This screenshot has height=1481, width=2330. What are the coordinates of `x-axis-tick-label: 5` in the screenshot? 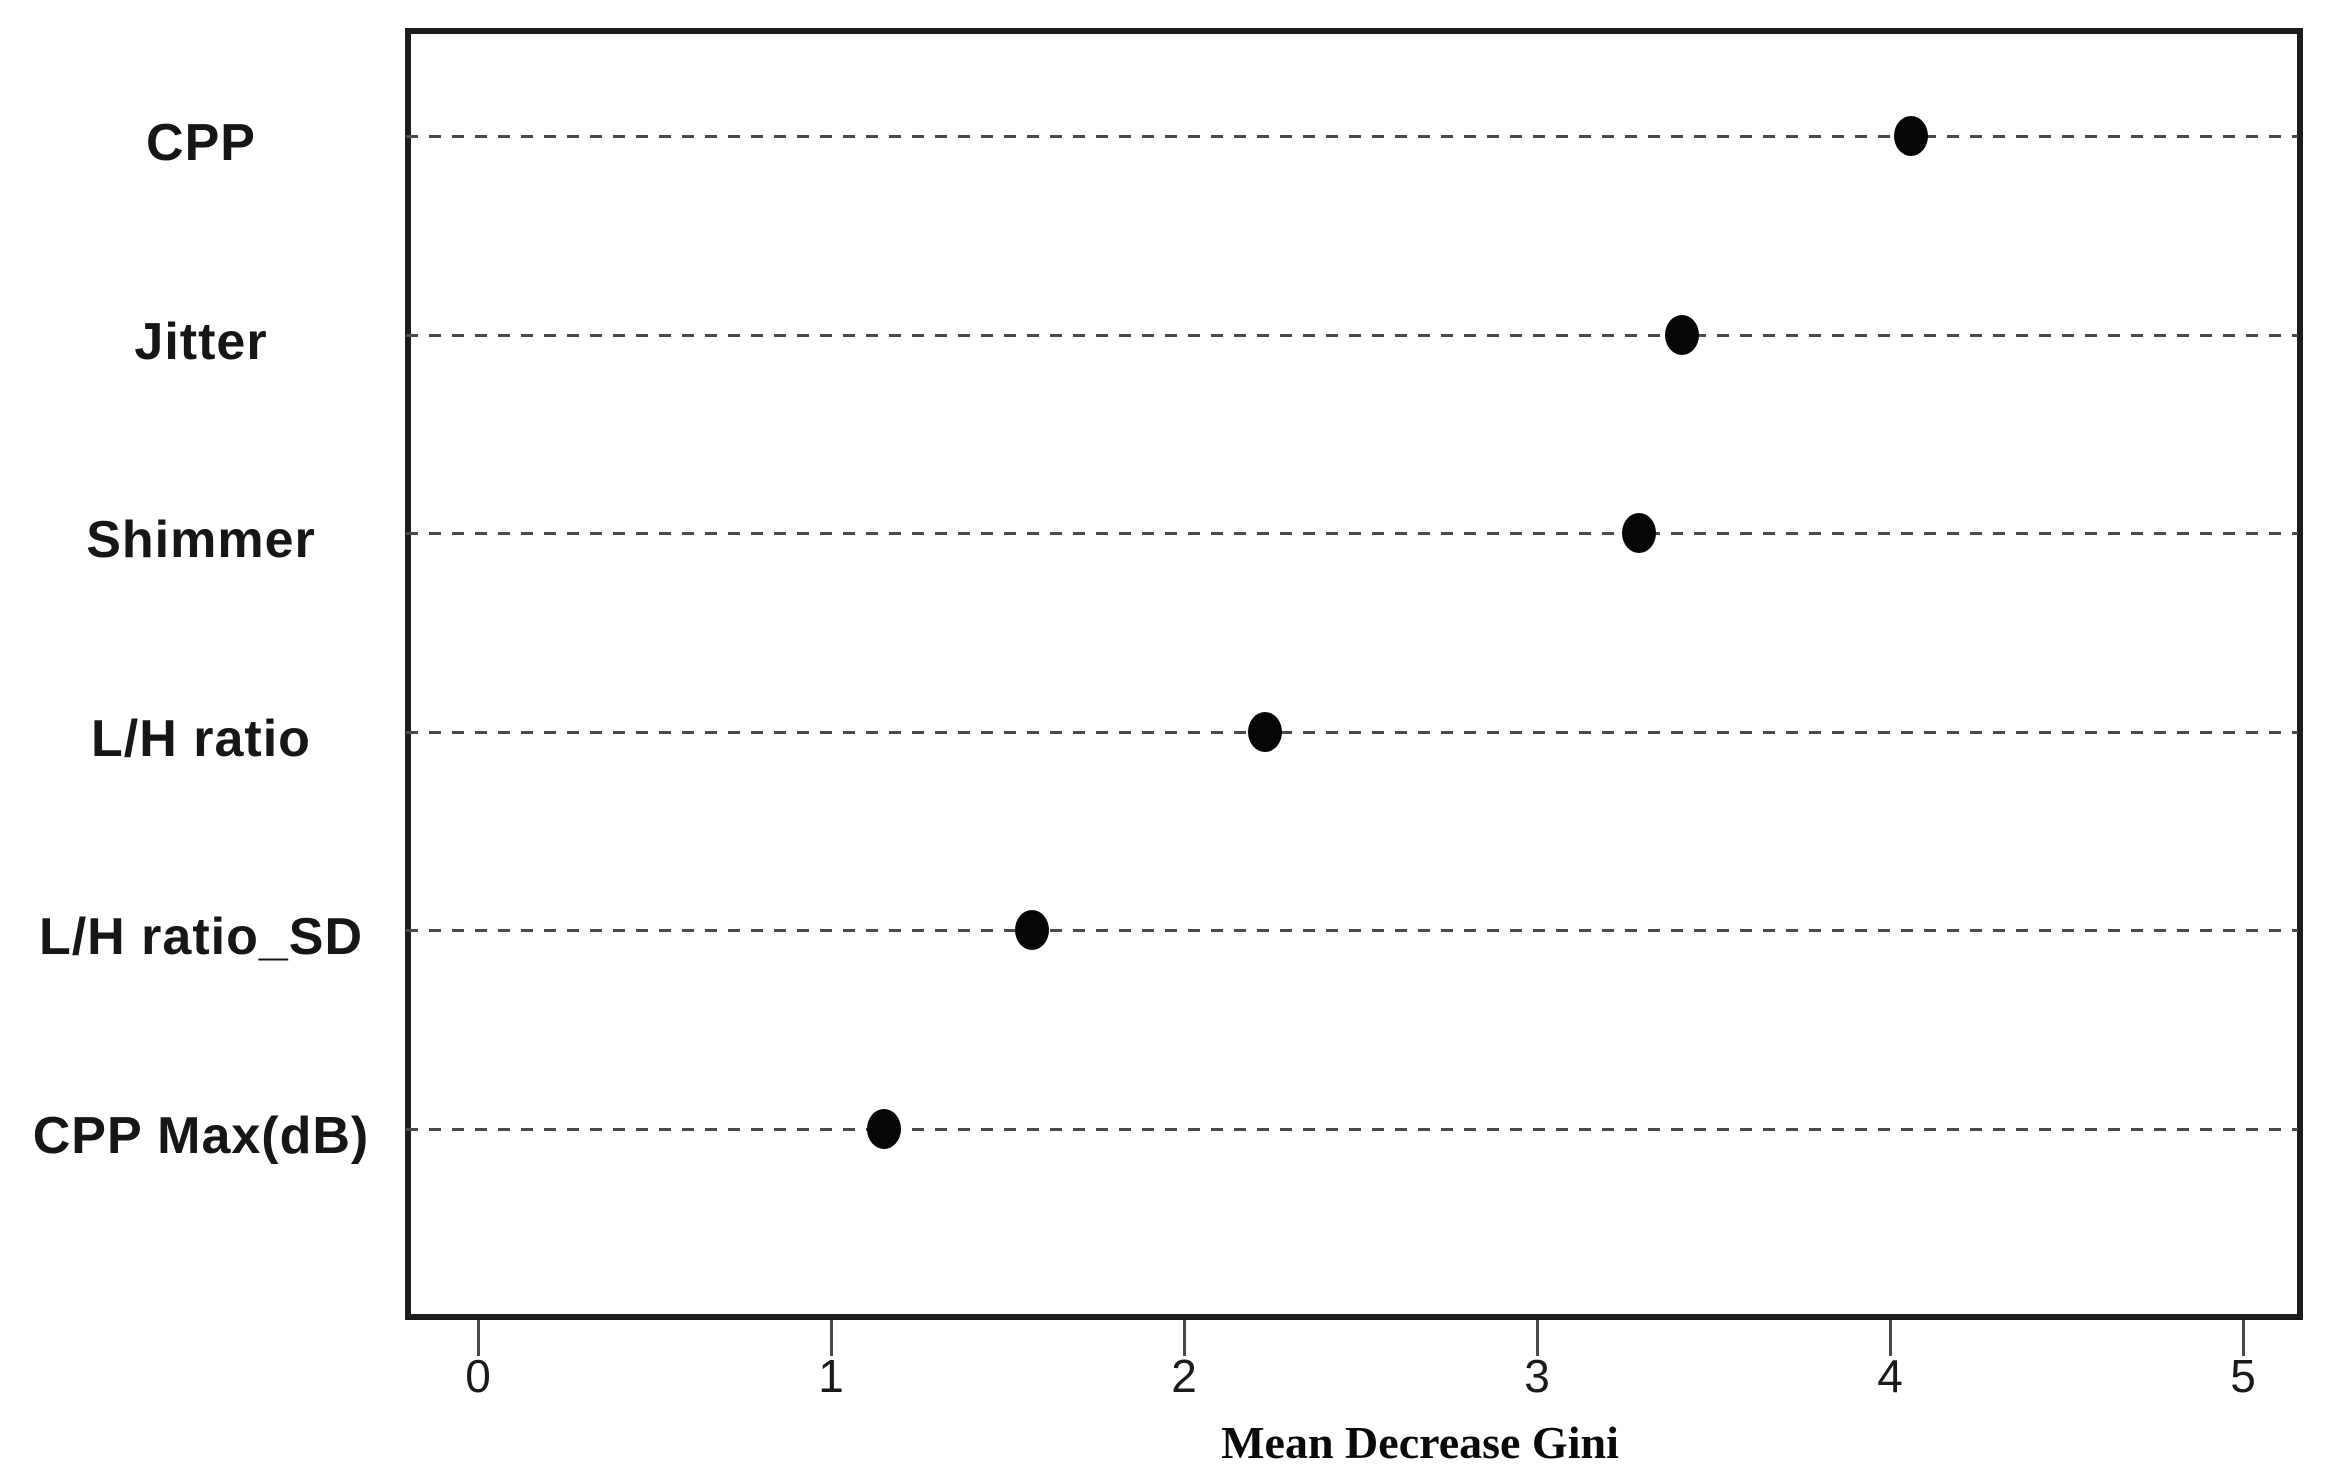 It's located at (2243, 1376).